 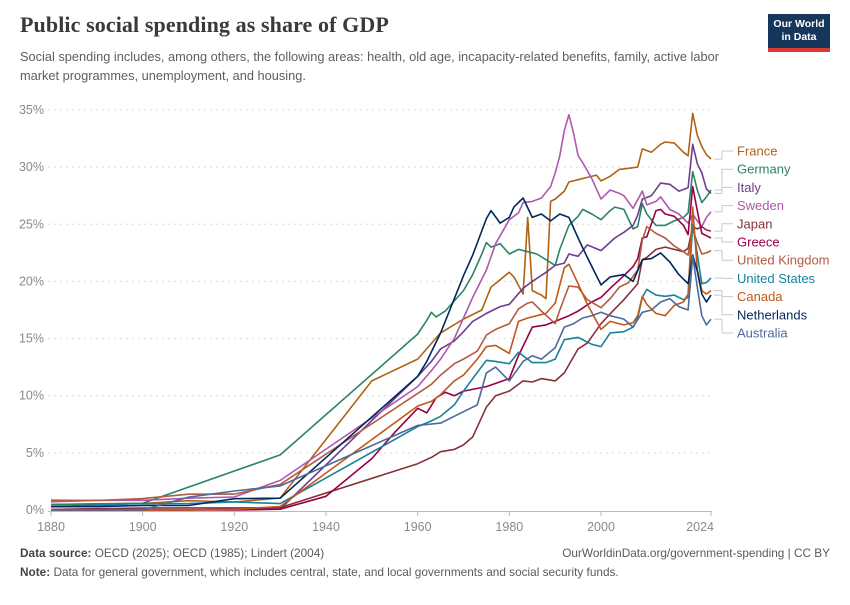 What do you see at coordinates (723, 326) in the screenshot?
I see `legend-connector-australia` at bounding box center [723, 326].